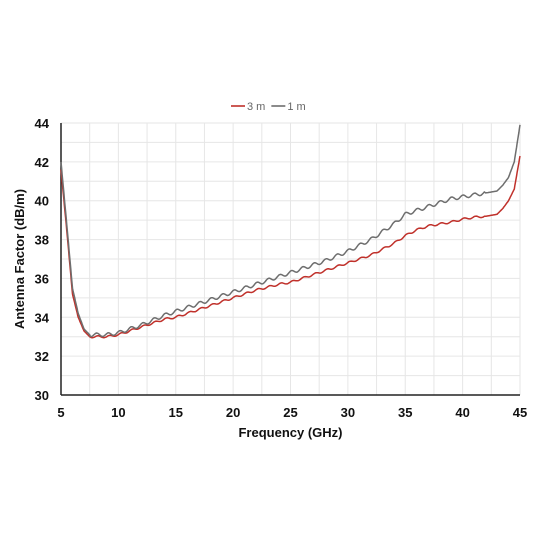  What do you see at coordinates (42, 317) in the screenshot?
I see `y-tick-label: 34` at bounding box center [42, 317].